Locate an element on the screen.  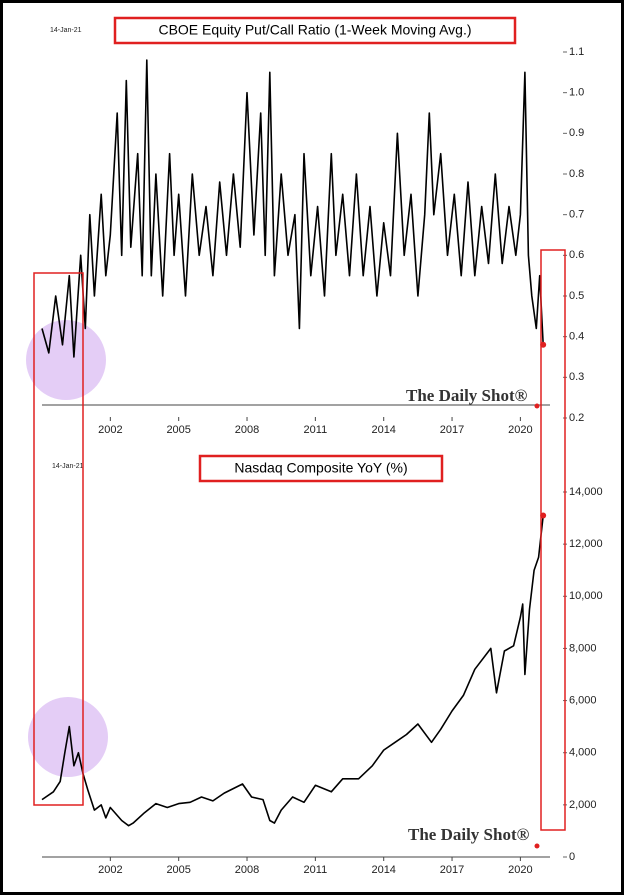
y-tick-label: 0 is located at coordinates (572, 857).